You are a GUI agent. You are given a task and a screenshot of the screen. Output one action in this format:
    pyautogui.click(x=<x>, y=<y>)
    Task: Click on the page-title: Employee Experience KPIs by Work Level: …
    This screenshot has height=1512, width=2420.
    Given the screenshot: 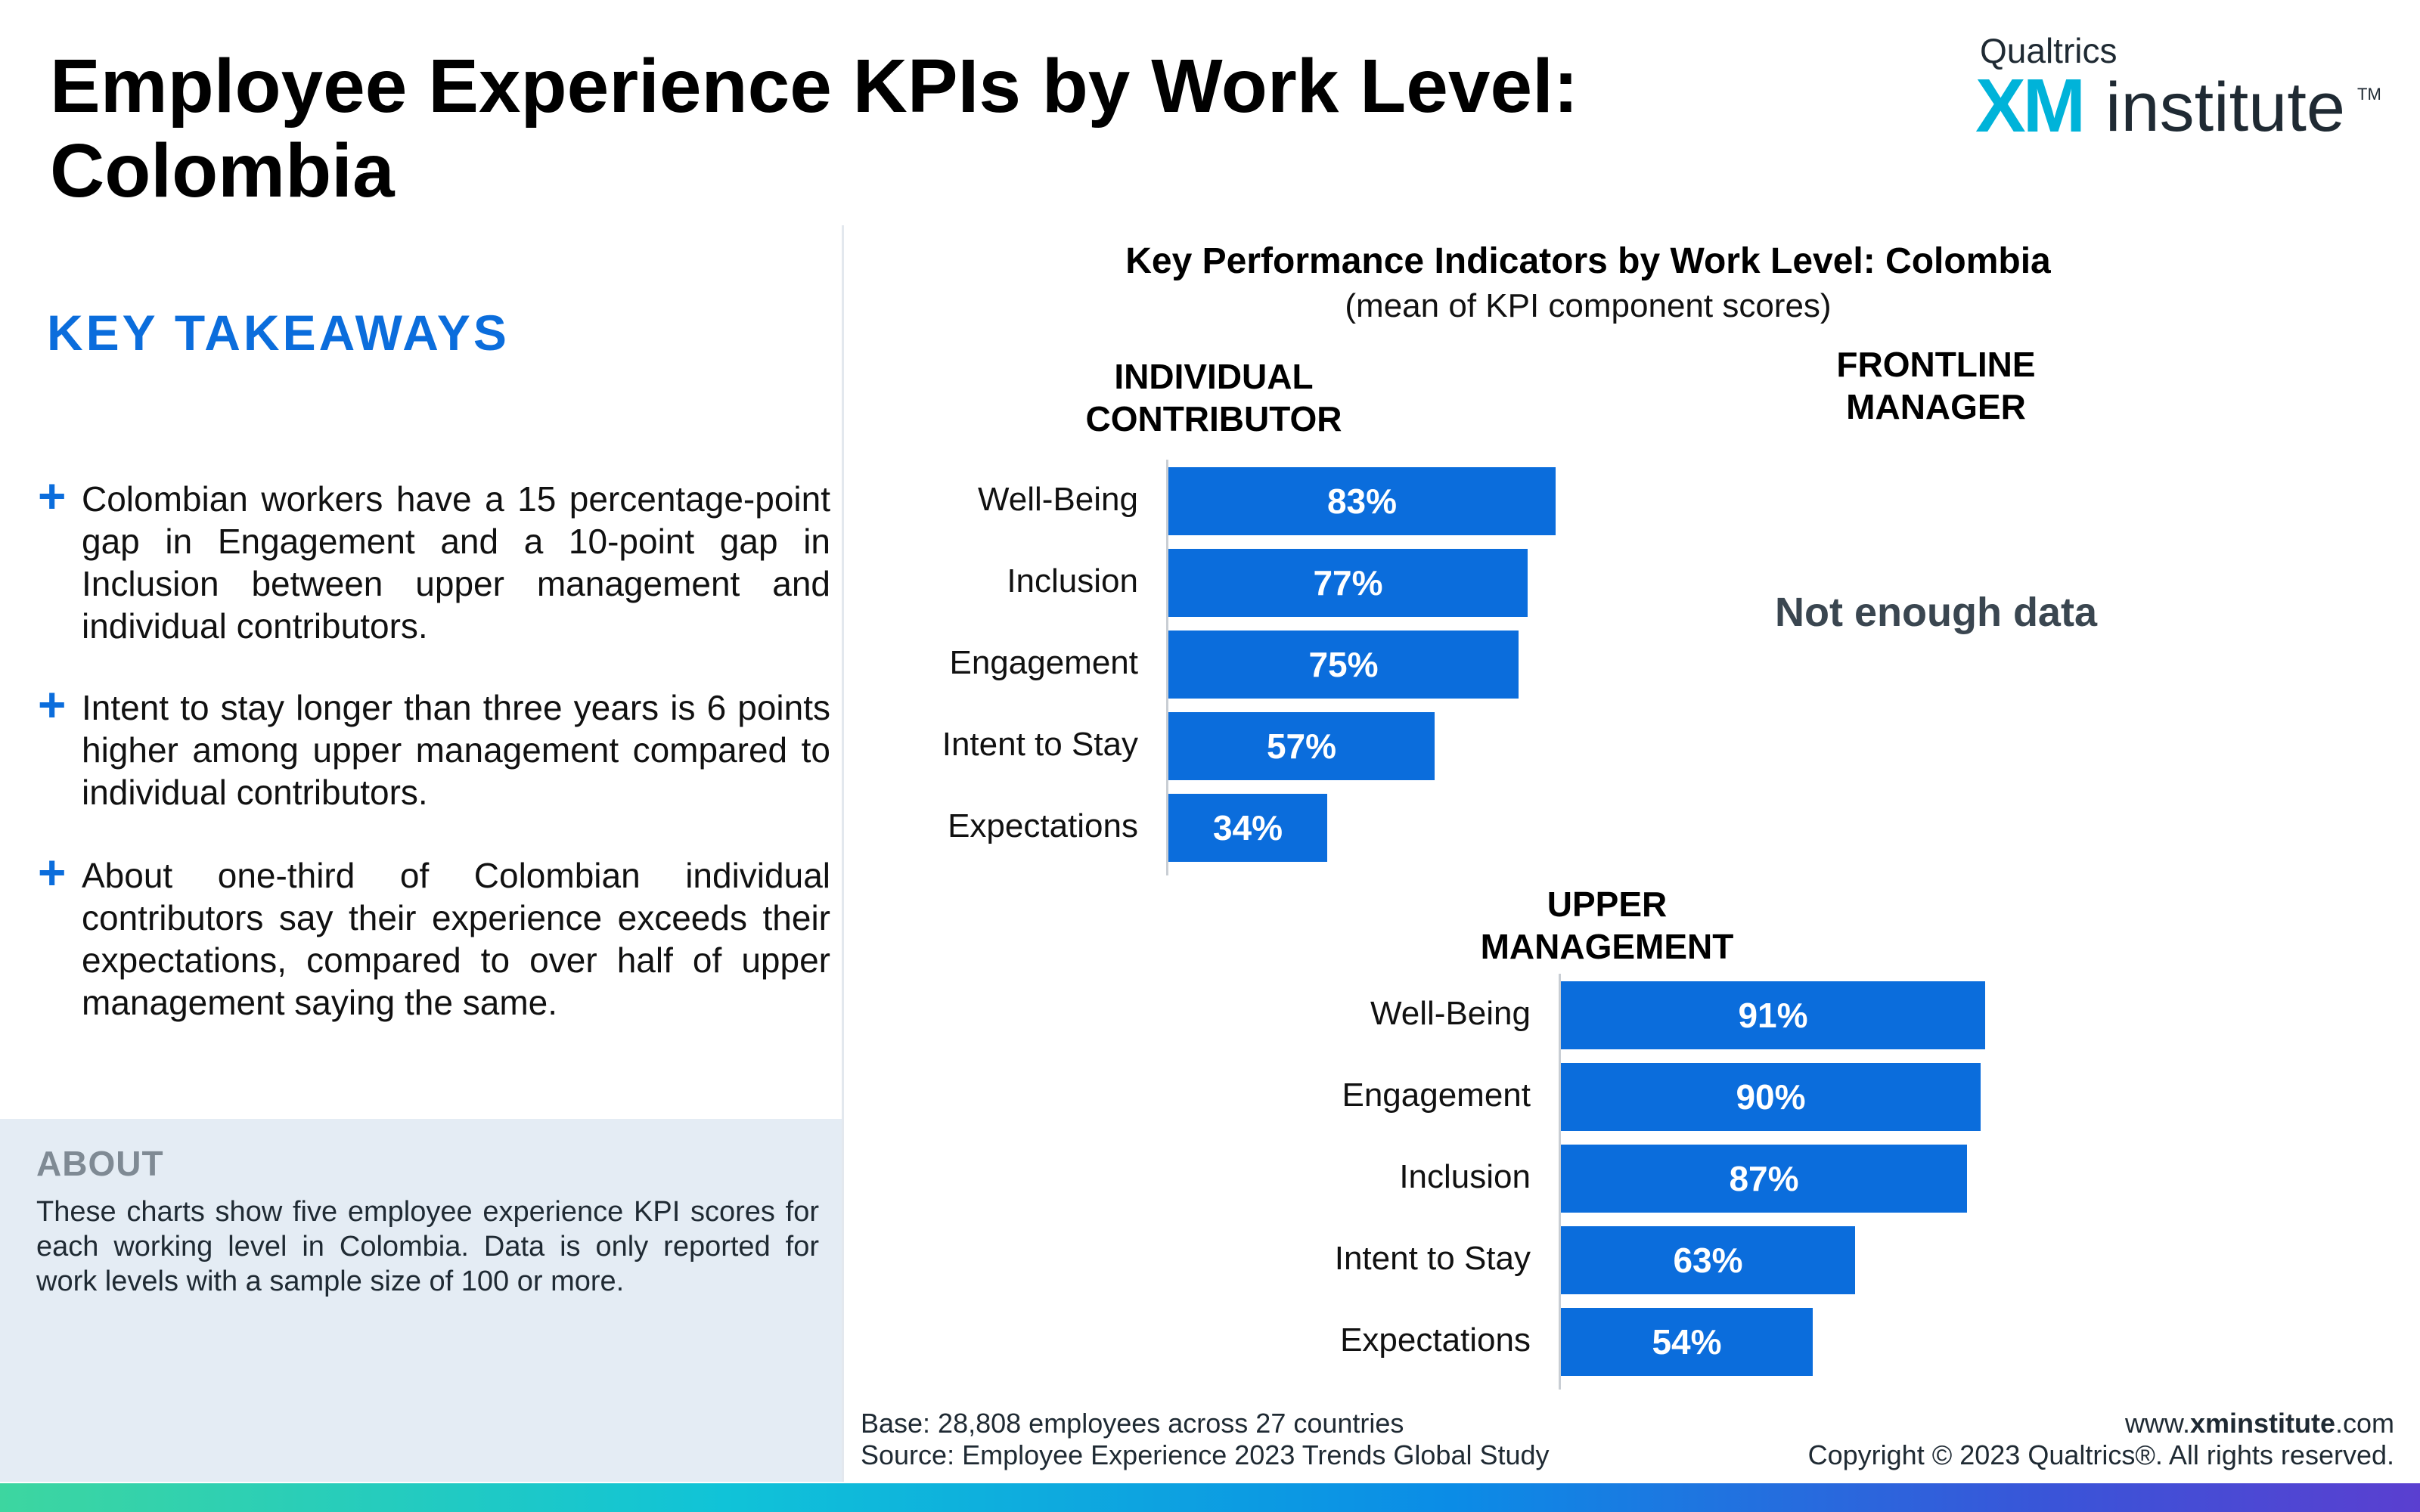 What is the action you would take?
    pyautogui.click(x=814, y=128)
    